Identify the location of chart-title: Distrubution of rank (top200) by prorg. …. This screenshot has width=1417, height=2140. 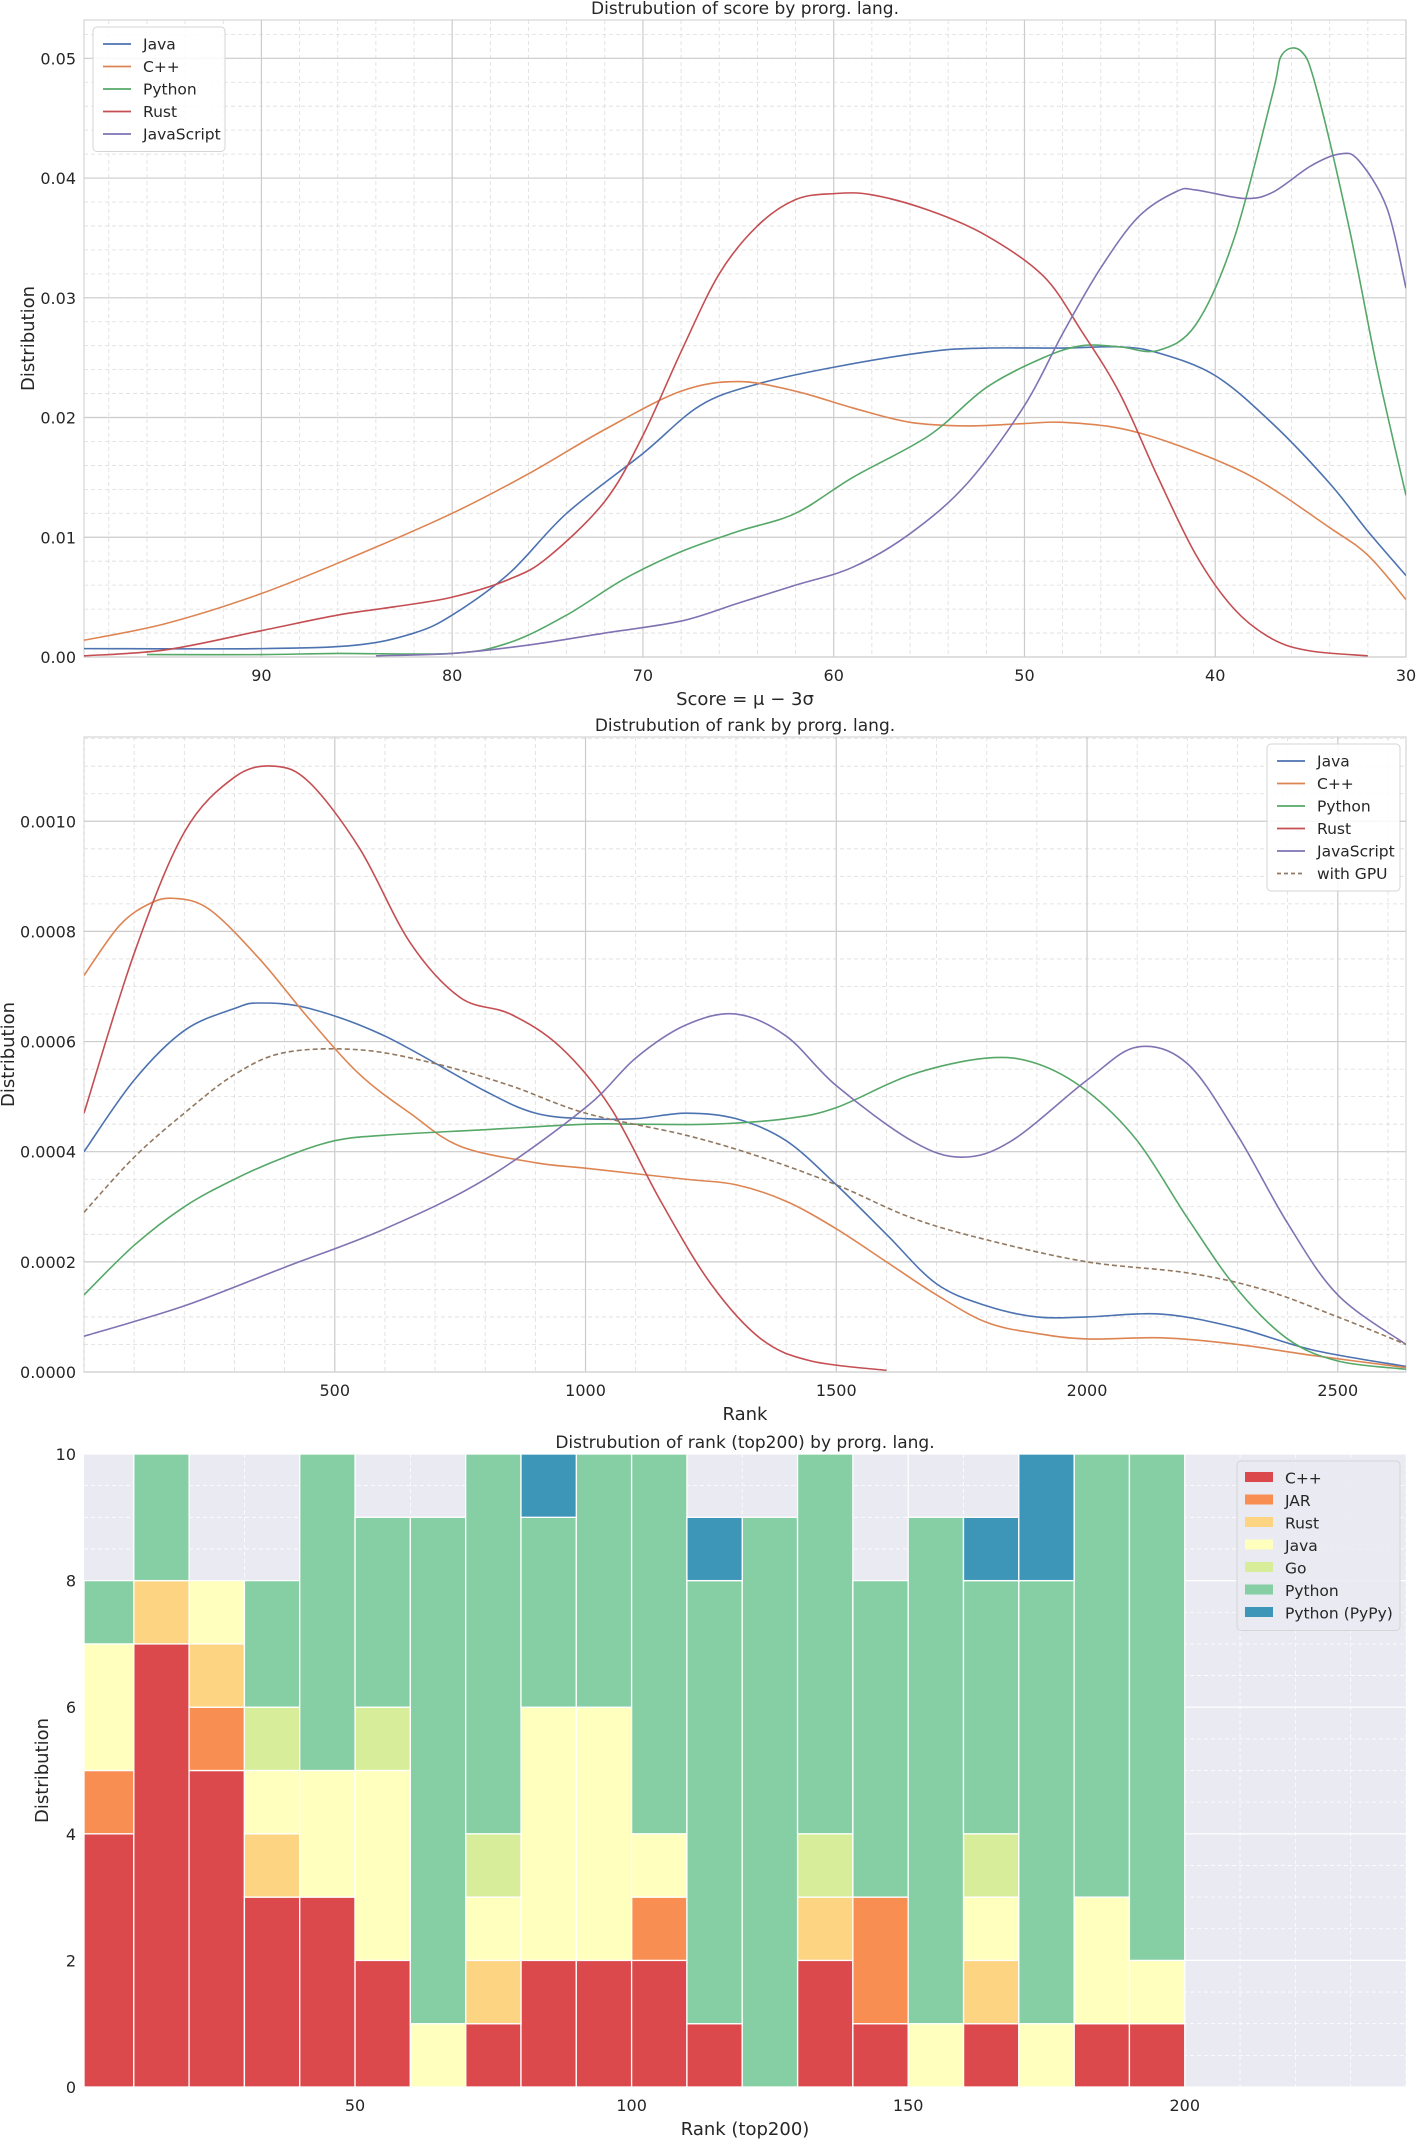
(744, 1443).